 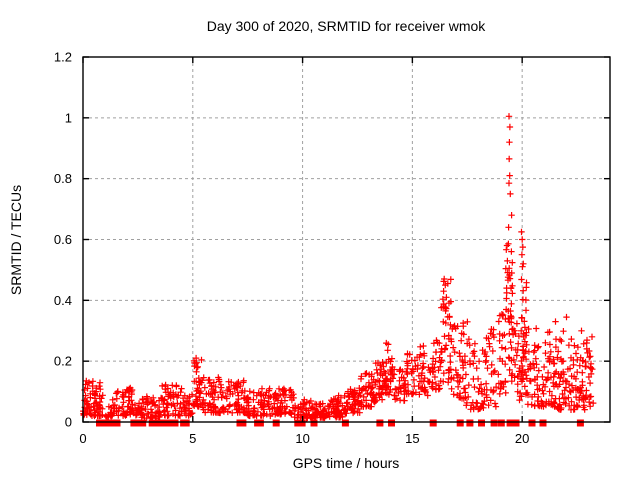 What do you see at coordinates (346, 463) in the screenshot?
I see `x-axis-label: GPS time / hours` at bounding box center [346, 463].